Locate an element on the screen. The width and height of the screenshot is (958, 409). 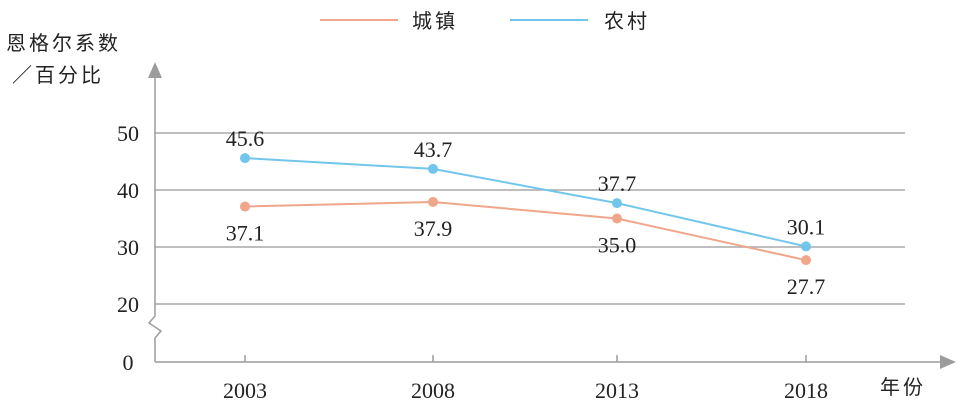
x-axis-arrow is located at coordinates (948, 362).